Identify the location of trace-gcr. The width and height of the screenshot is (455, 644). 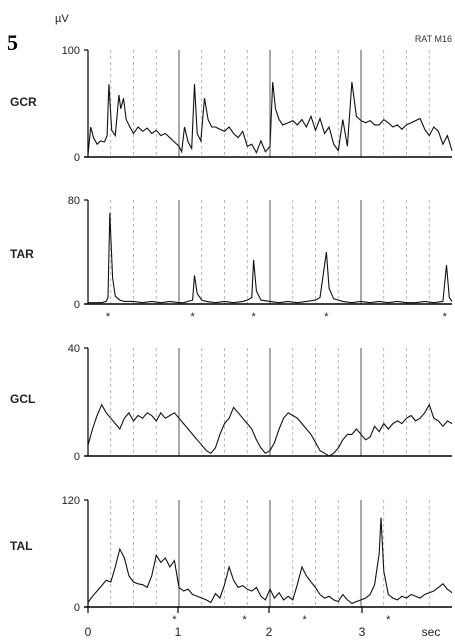
(270, 118).